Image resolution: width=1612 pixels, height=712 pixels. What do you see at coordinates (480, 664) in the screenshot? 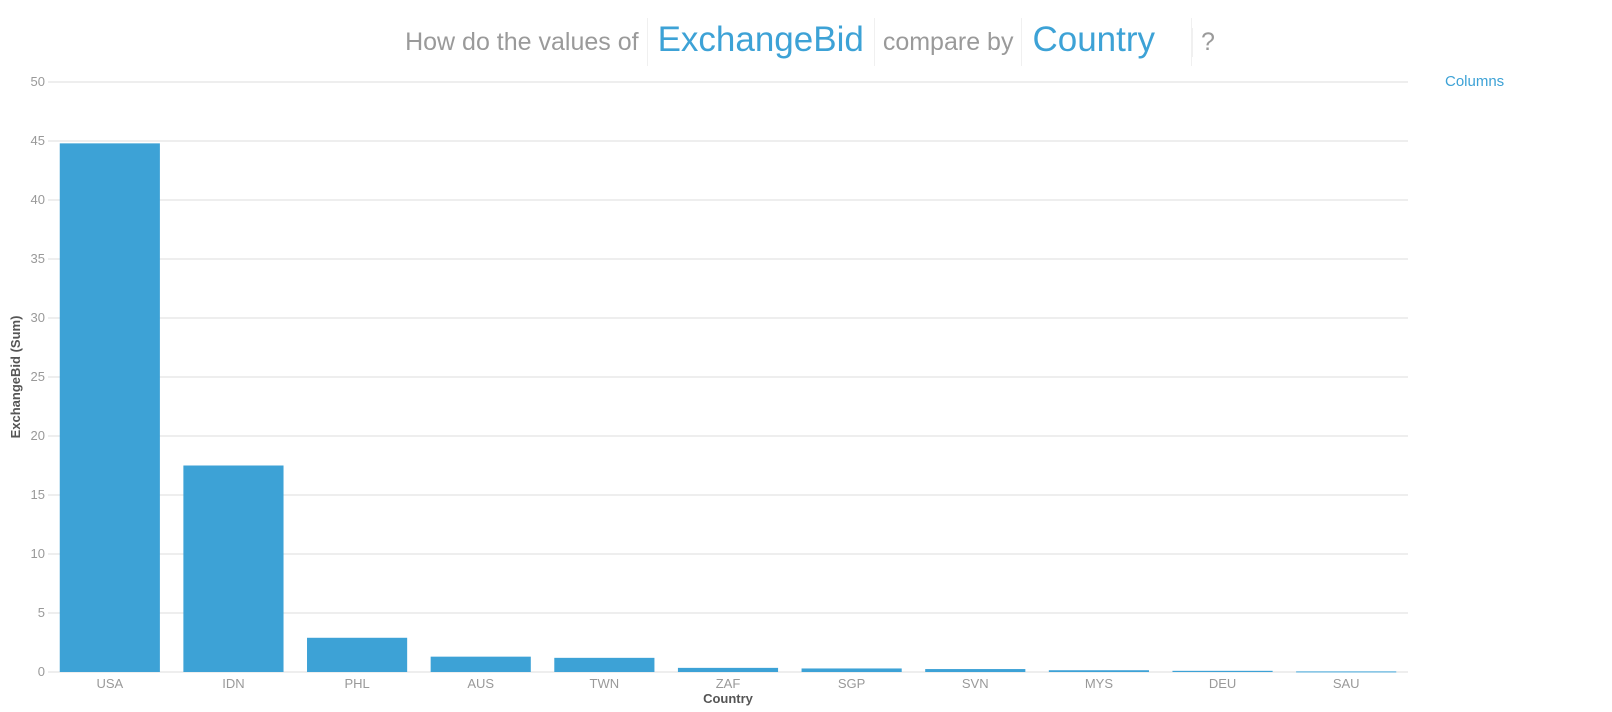
I see `bar-aus` at bounding box center [480, 664].